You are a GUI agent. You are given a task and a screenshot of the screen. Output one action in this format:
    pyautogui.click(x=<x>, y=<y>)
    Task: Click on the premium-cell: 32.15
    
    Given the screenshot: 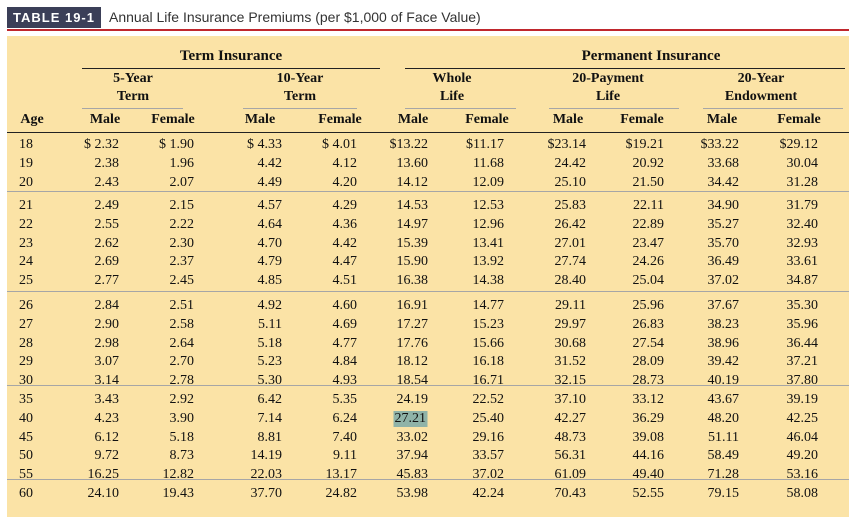 What is the action you would take?
    pyautogui.click(x=570, y=381)
    